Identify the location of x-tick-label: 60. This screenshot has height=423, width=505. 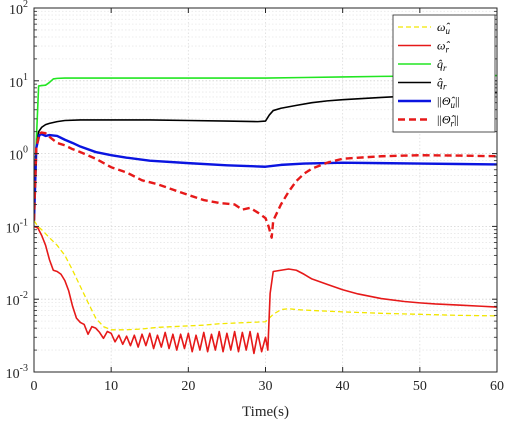
(497, 386).